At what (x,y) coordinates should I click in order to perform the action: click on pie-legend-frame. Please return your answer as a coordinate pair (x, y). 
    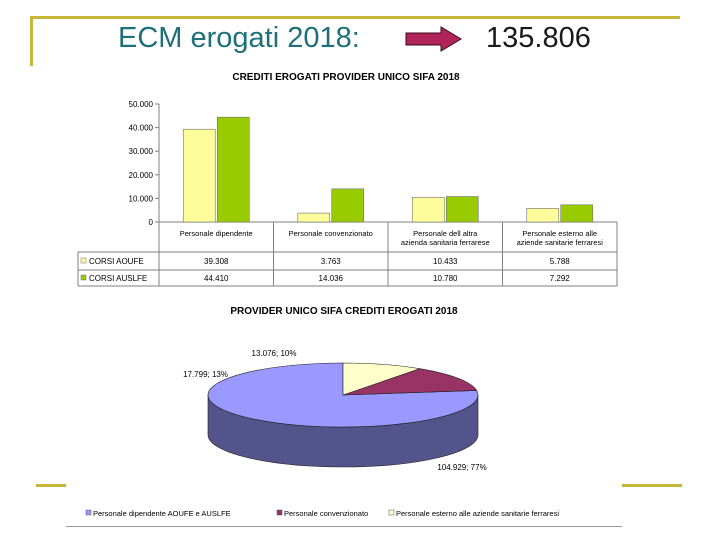
    Looking at the image, I should click on (344, 511).